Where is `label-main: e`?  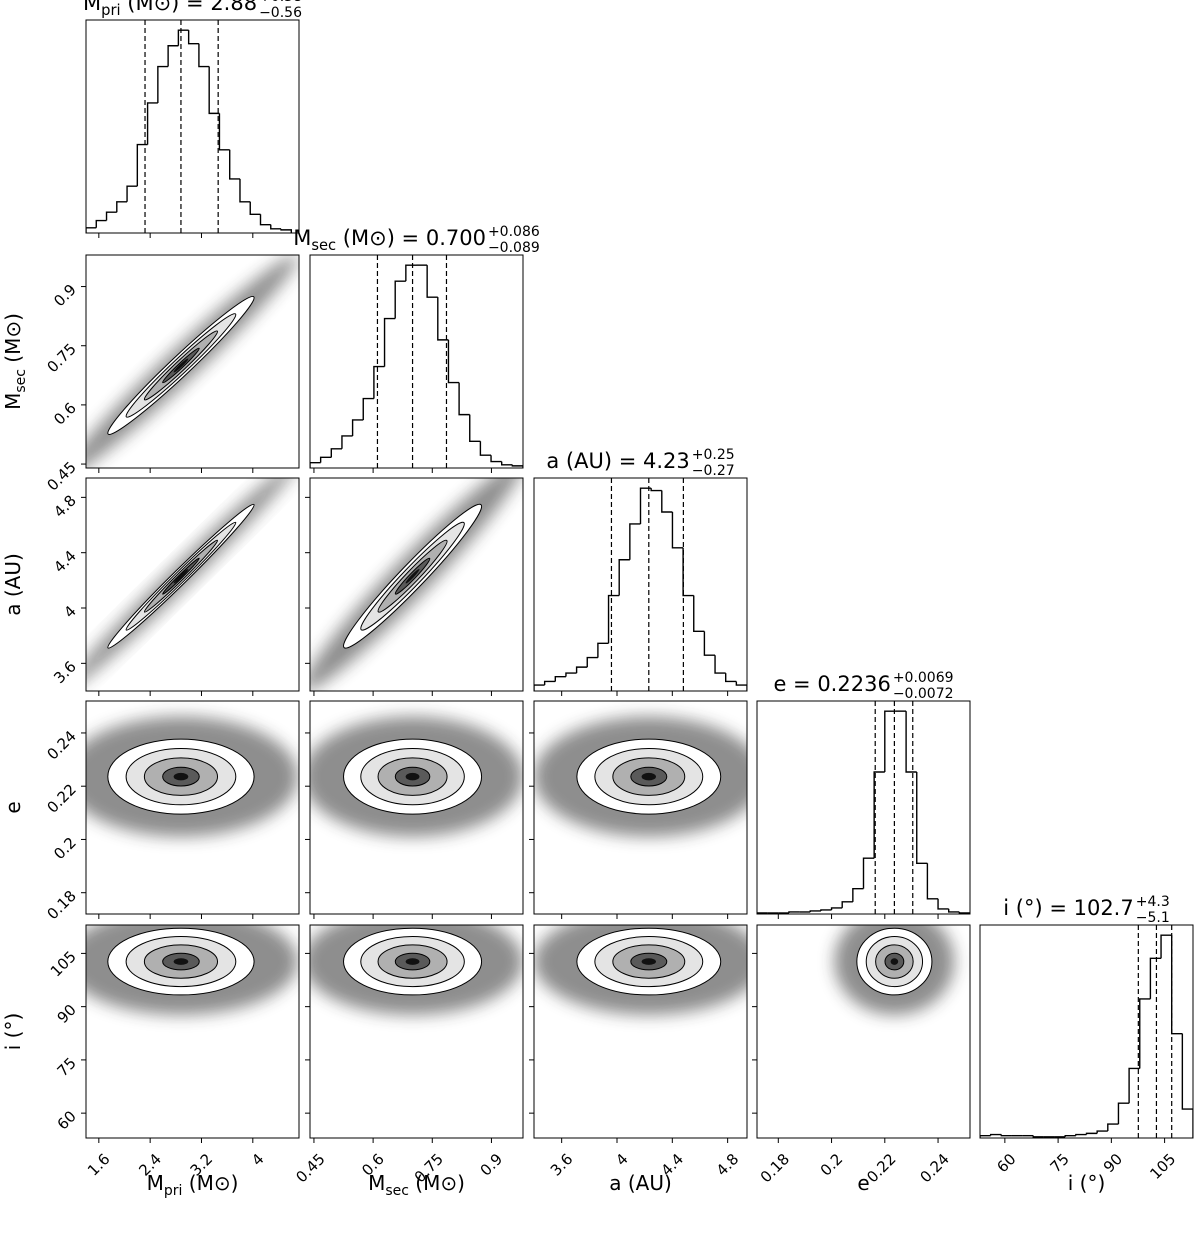
label-main: e is located at coordinates (779, 684).